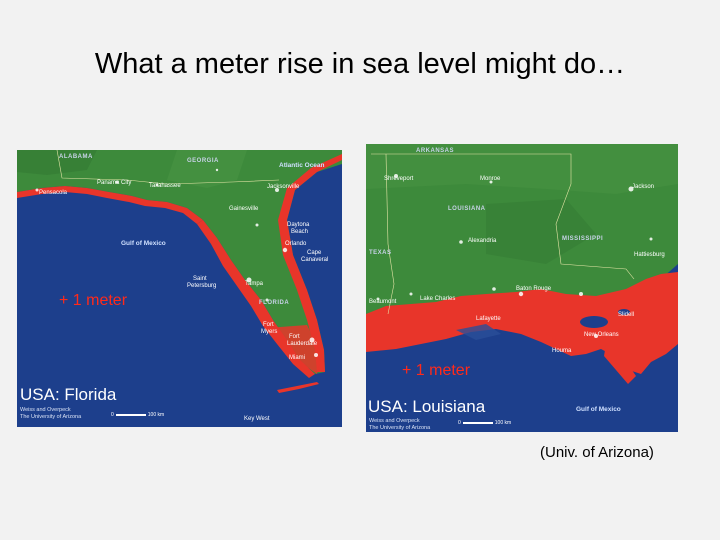 The width and height of the screenshot is (720, 540). Describe the element at coordinates (601, 335) in the screenshot. I see `label-new-orleans: New Orleans` at that location.